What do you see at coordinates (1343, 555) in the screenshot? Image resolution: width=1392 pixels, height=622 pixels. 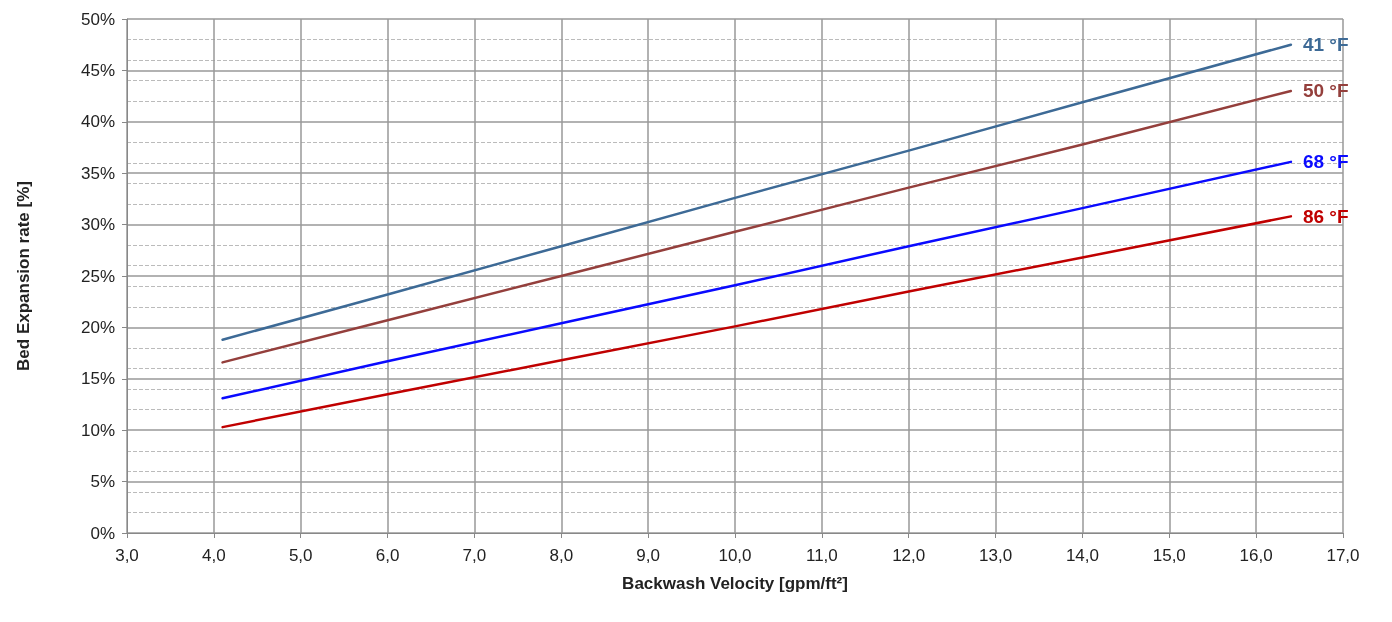 I see `x-tick-label: 17,0` at bounding box center [1343, 555].